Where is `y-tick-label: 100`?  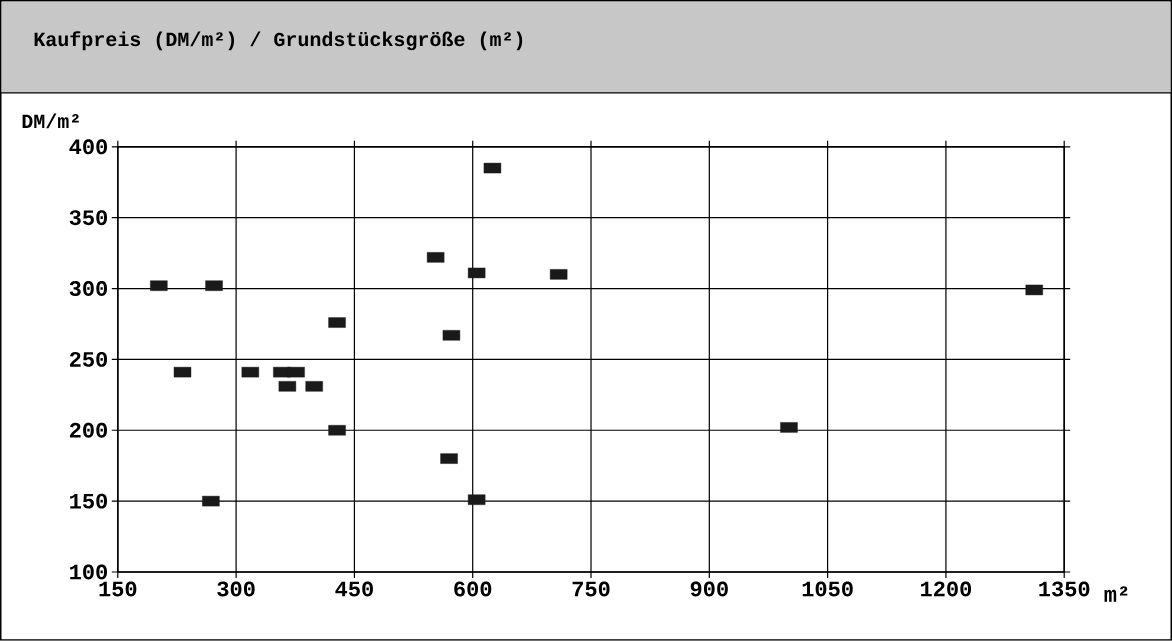
y-tick-label: 100 is located at coordinates (88, 572).